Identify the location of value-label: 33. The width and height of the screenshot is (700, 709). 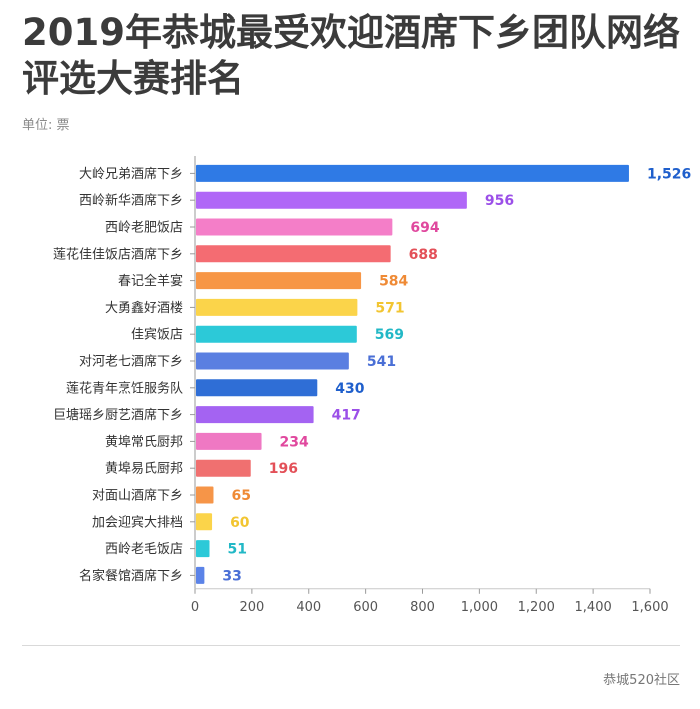
(231, 576).